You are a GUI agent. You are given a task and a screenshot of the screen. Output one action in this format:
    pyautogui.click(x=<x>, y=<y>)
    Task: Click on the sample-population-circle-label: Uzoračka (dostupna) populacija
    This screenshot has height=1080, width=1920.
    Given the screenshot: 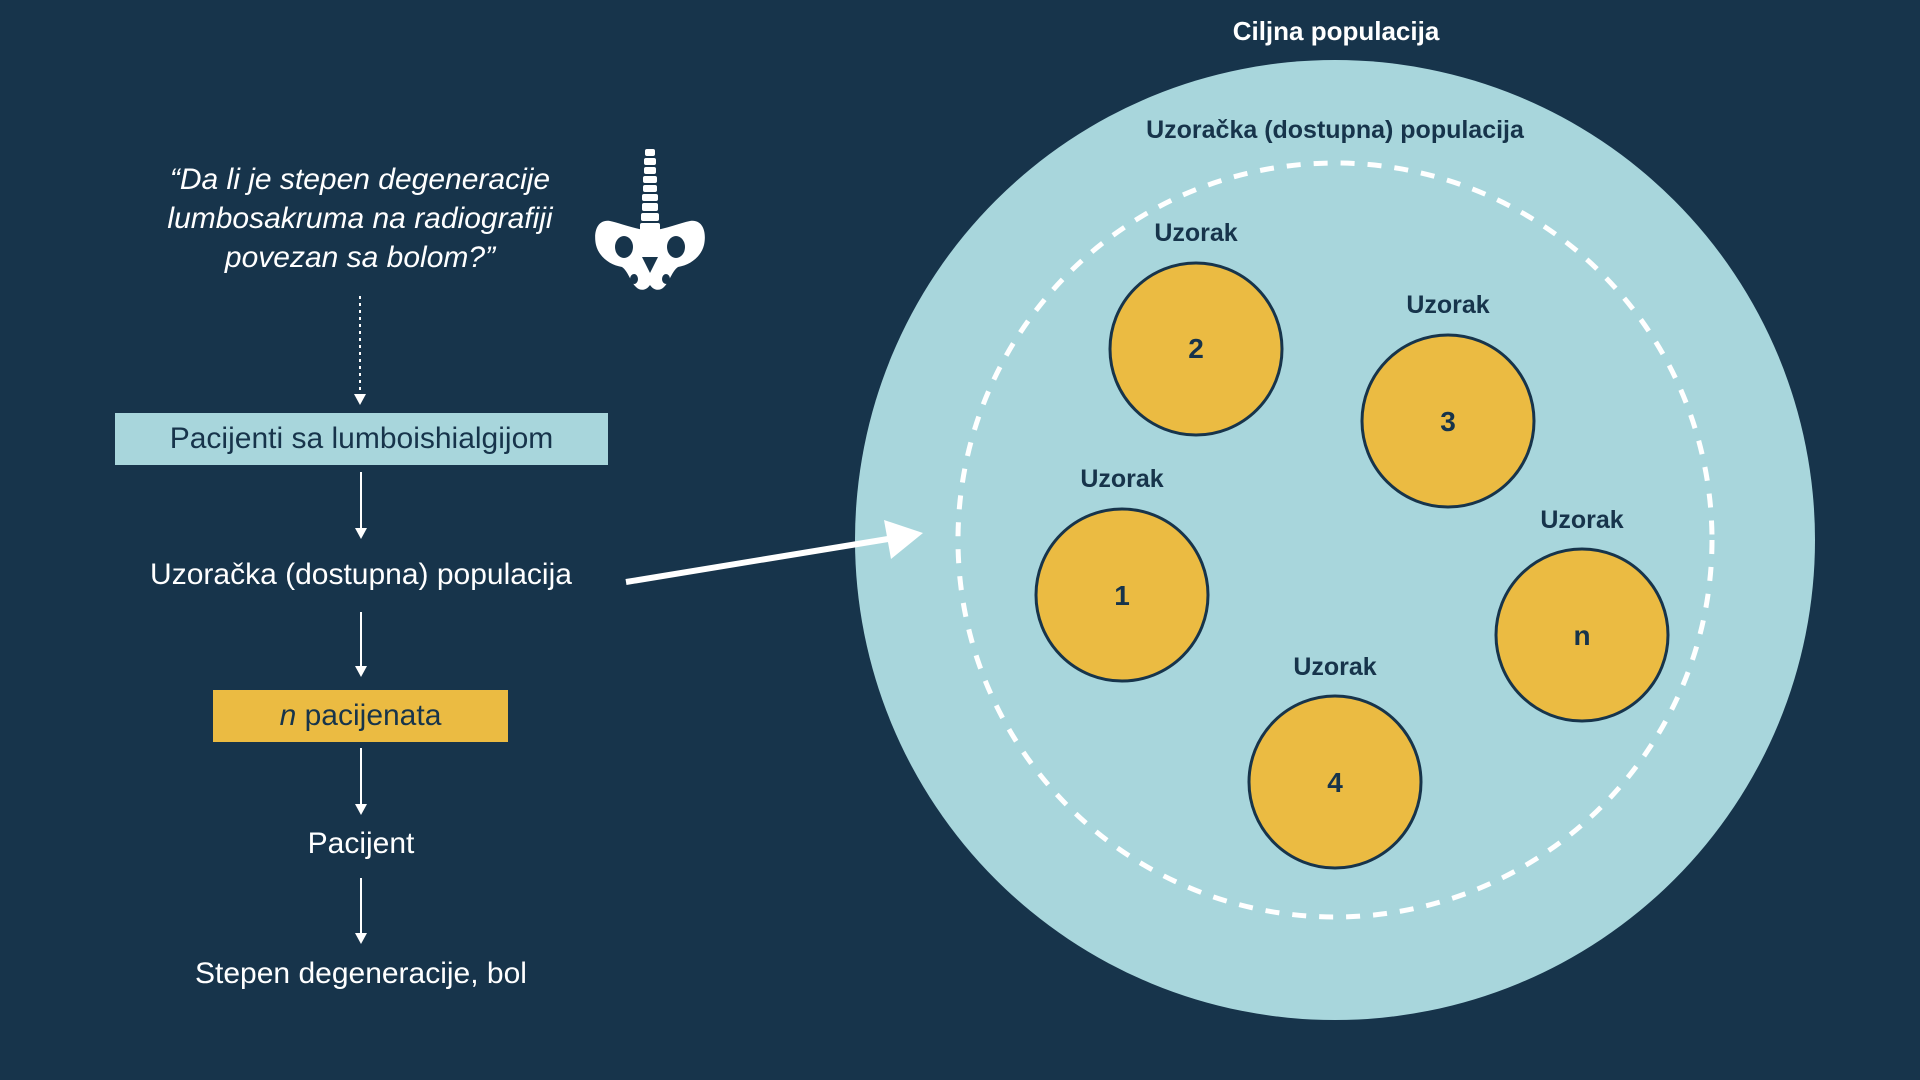 What is the action you would take?
    pyautogui.click(x=1335, y=130)
    